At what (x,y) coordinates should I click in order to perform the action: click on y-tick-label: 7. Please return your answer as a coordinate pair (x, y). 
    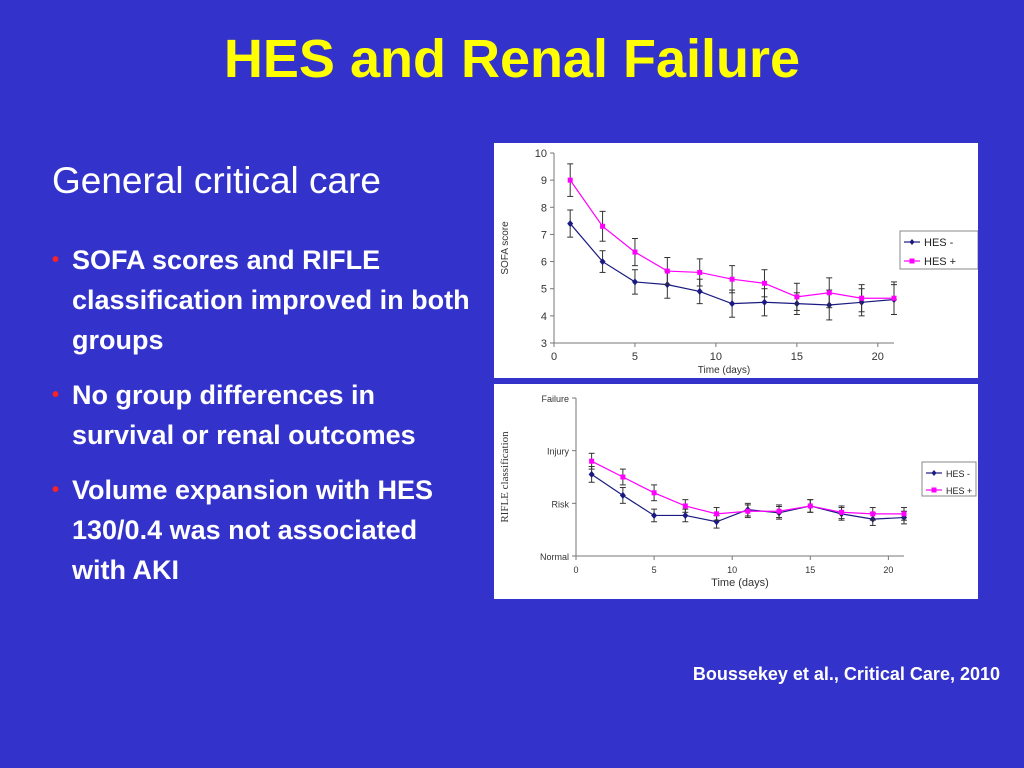
    Looking at the image, I should click on (544, 235).